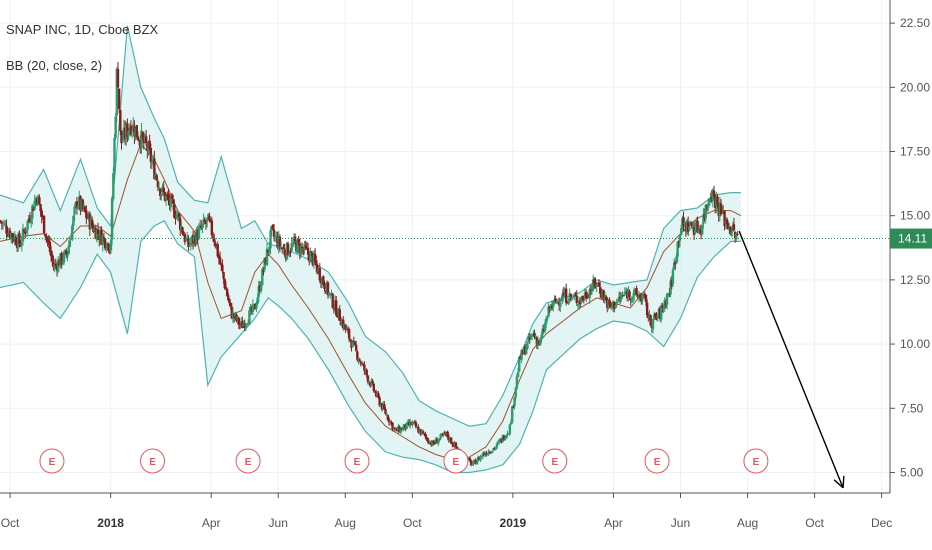  What do you see at coordinates (446, 511) in the screenshot?
I see `time-axis: Oct 2018 Apr Jun Aug Oct 2019 Apr Jun Aug Oct Dec` at bounding box center [446, 511].